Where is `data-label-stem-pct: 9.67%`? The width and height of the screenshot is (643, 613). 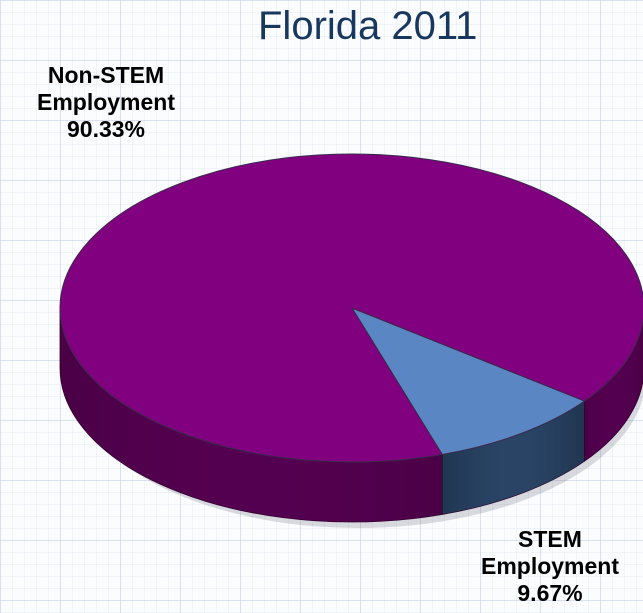 data-label-stem-pct: 9.67% is located at coordinates (550, 593).